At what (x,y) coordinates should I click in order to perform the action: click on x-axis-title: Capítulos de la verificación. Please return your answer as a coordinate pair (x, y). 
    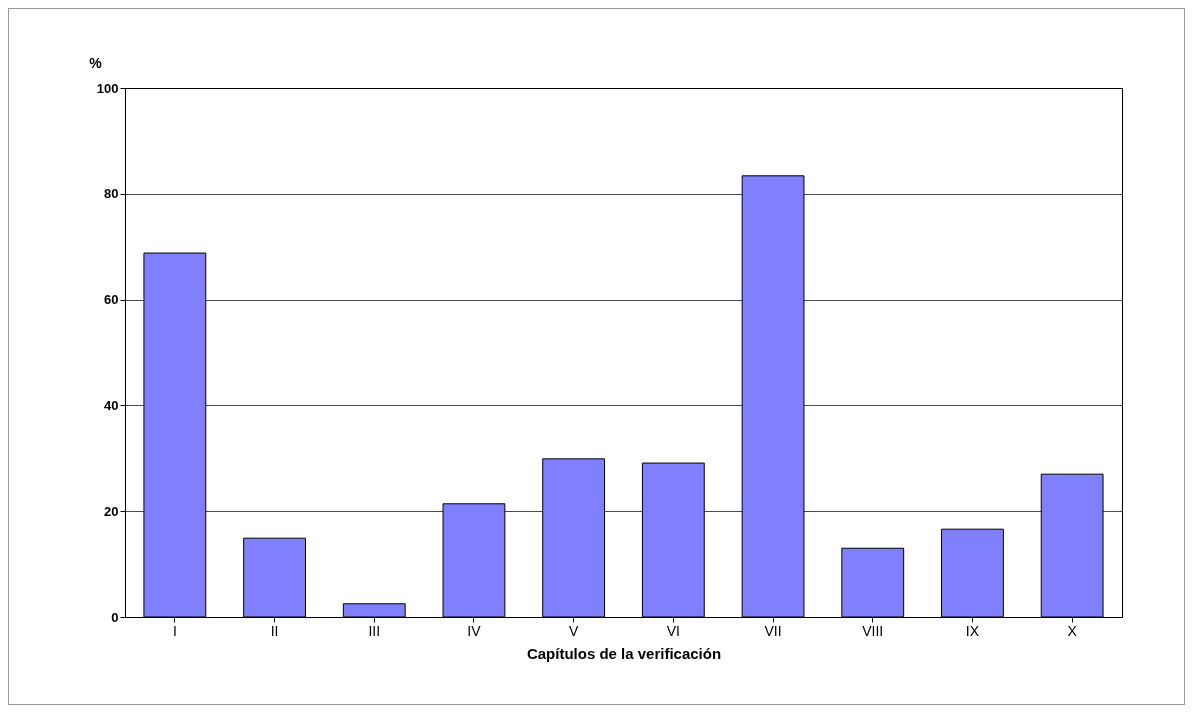
    Looking at the image, I should click on (624, 653).